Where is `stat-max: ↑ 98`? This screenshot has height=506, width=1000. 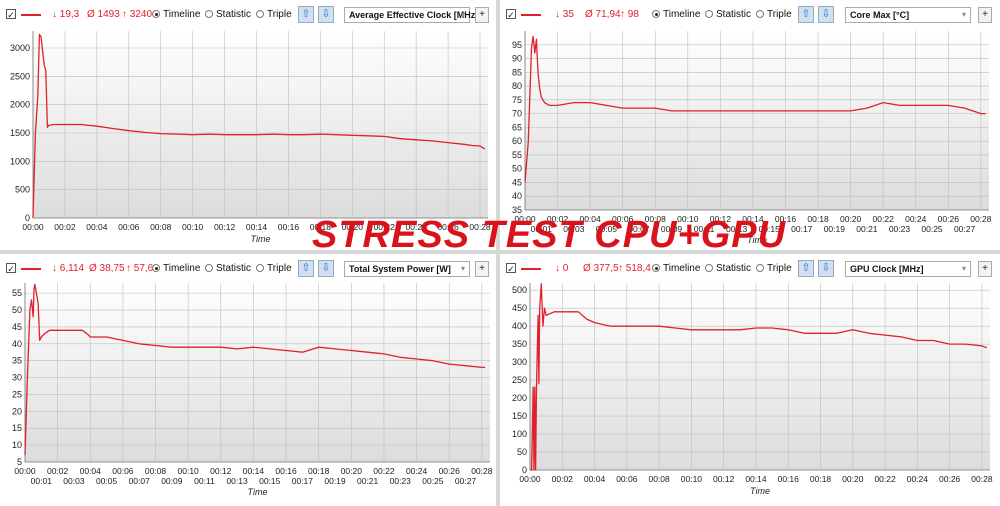
stat-max: ↑ 98 is located at coordinates (629, 14).